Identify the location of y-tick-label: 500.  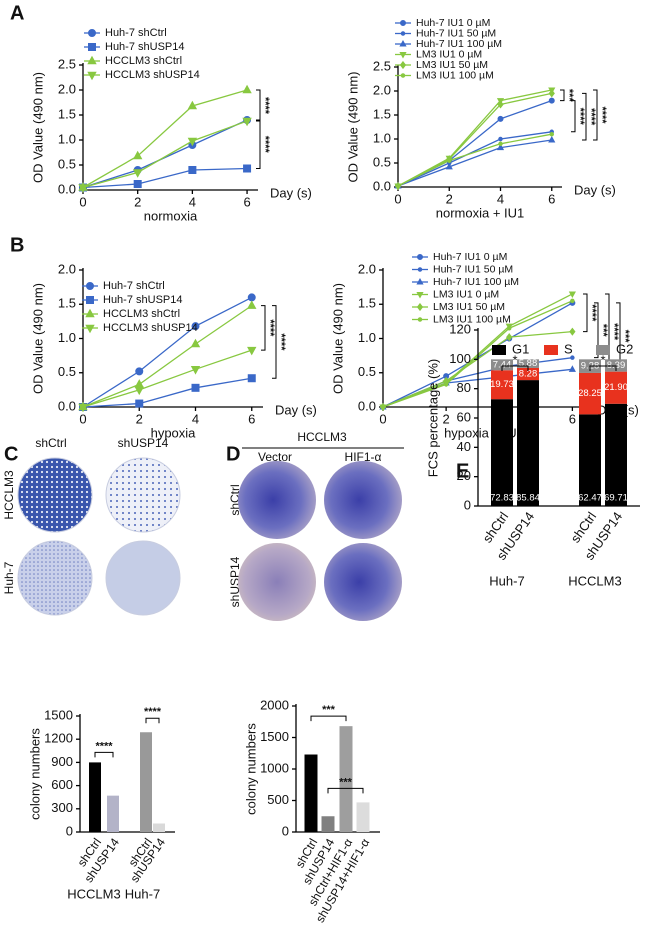
(278, 799).